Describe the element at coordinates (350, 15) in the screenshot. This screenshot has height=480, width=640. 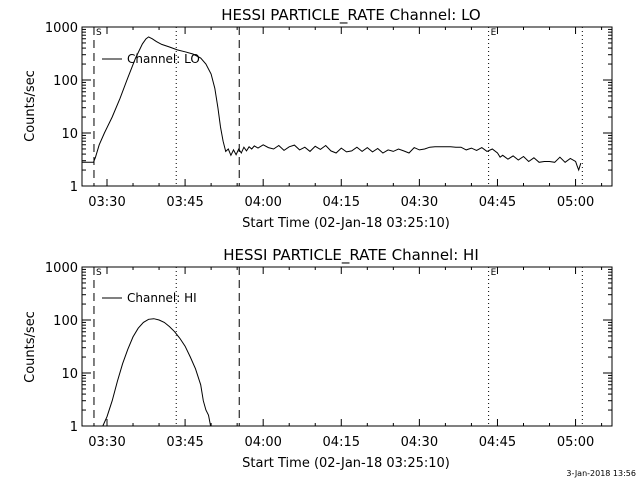
I see `chart-title: HESSI PARTICLE_RATE Channel: LO` at that location.